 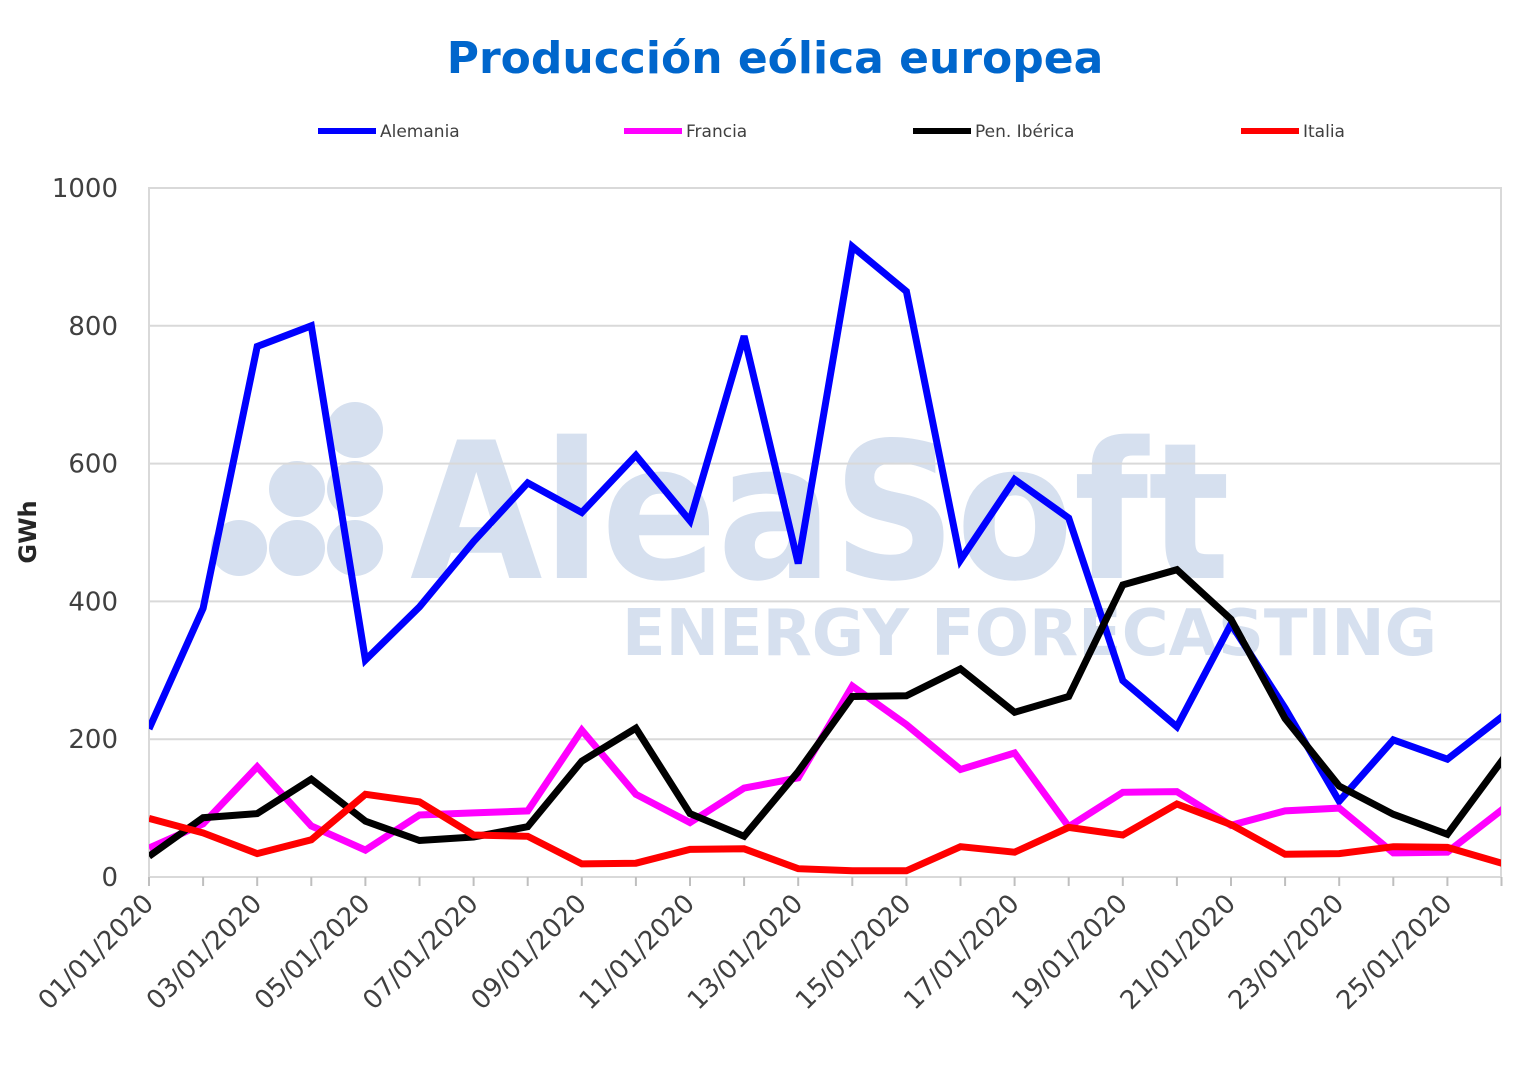 I want to click on legend-item: Pen. Ibérica, so click(x=993, y=132).